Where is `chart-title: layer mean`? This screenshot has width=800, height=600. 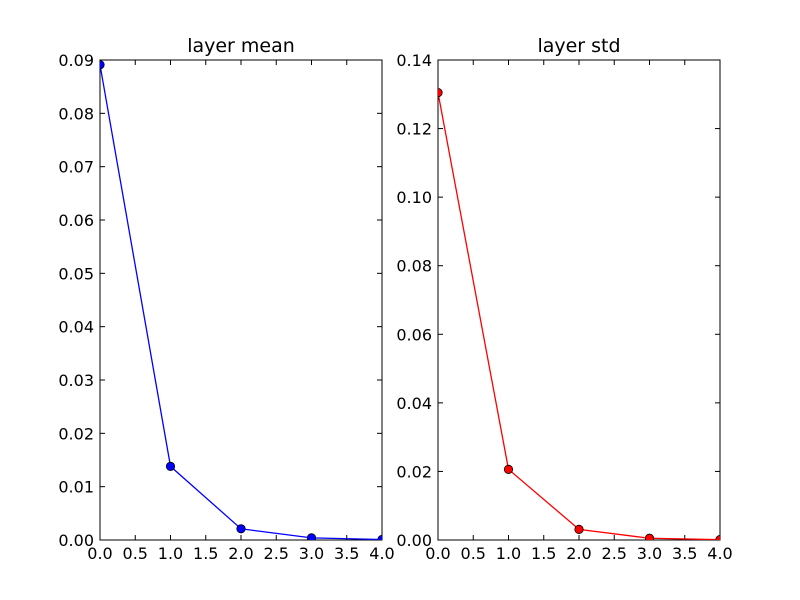 chart-title: layer mean is located at coordinates (241, 46).